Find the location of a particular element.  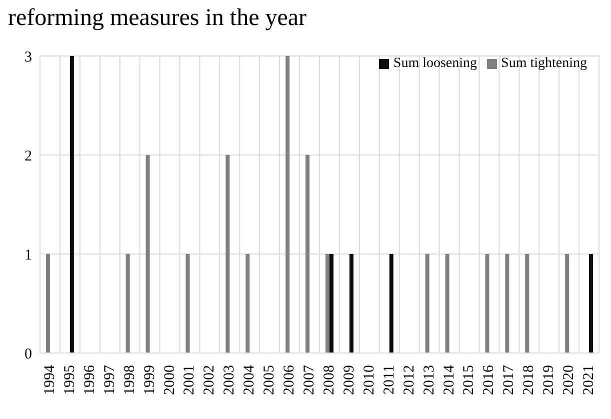

y-tick-label: 0 is located at coordinates (28, 354).